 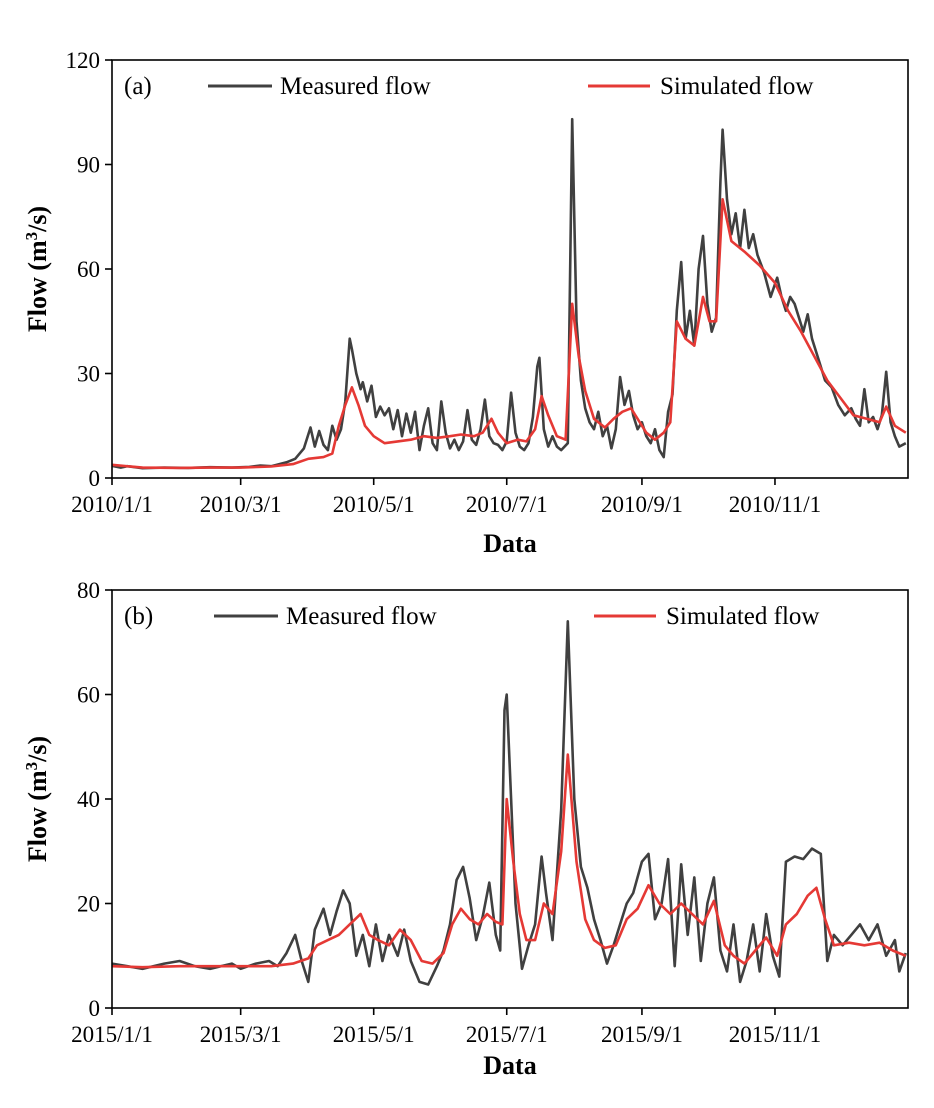 I want to click on x-tick-label: 2010/1/1, so click(x=112, y=504).